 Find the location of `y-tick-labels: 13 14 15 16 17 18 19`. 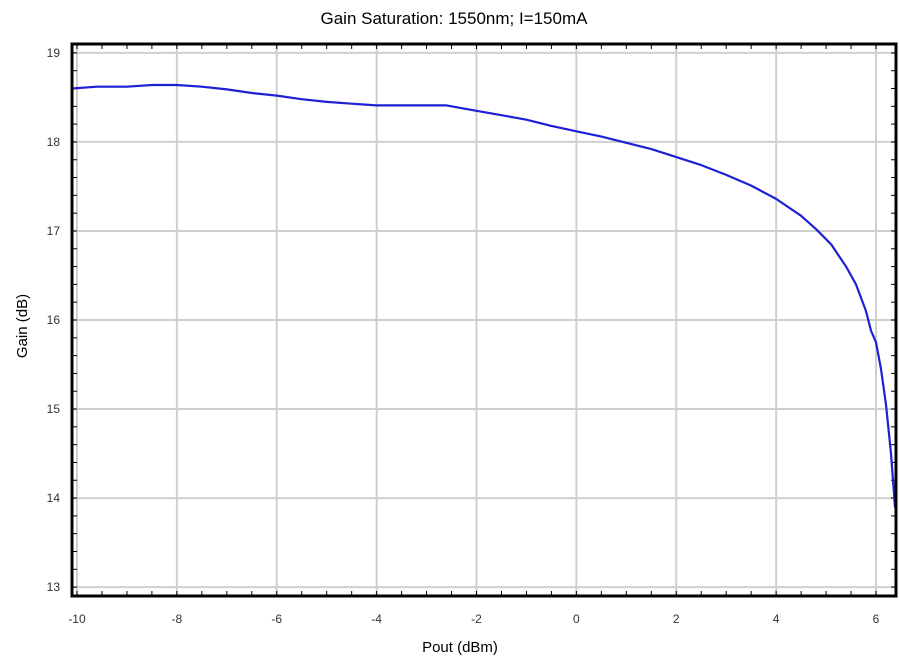

y-tick-labels: 13 14 15 16 17 18 19 is located at coordinates (54, 320).